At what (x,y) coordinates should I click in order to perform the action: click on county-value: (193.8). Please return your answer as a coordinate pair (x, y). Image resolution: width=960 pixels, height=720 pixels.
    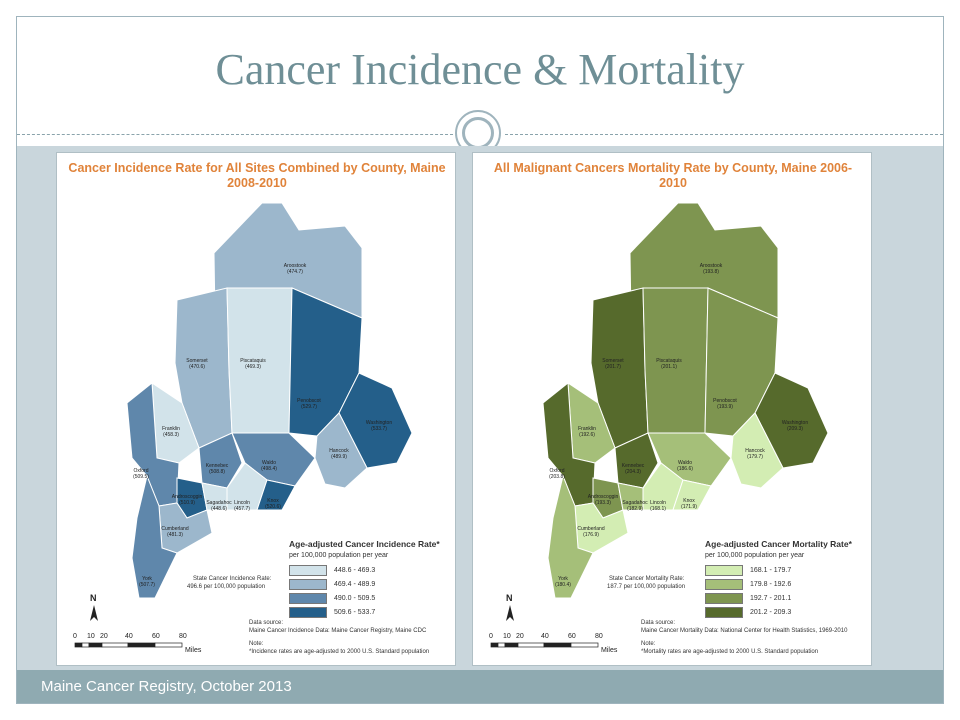
    Looking at the image, I should click on (711, 272).